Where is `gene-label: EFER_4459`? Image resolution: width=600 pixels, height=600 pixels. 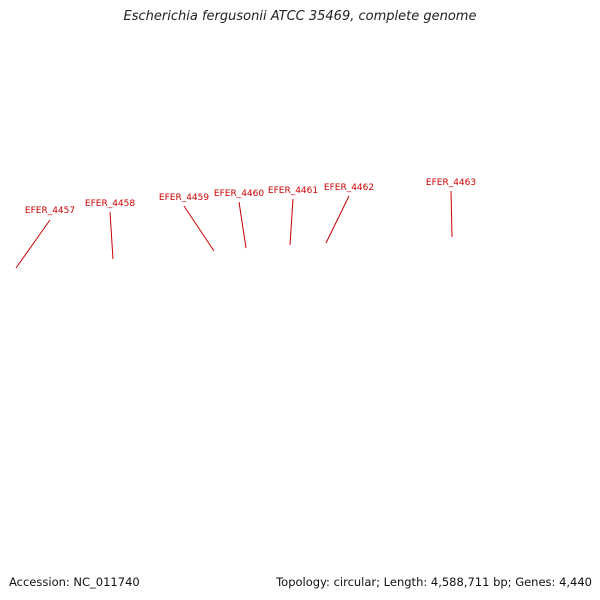 gene-label: EFER_4459 is located at coordinates (184, 198).